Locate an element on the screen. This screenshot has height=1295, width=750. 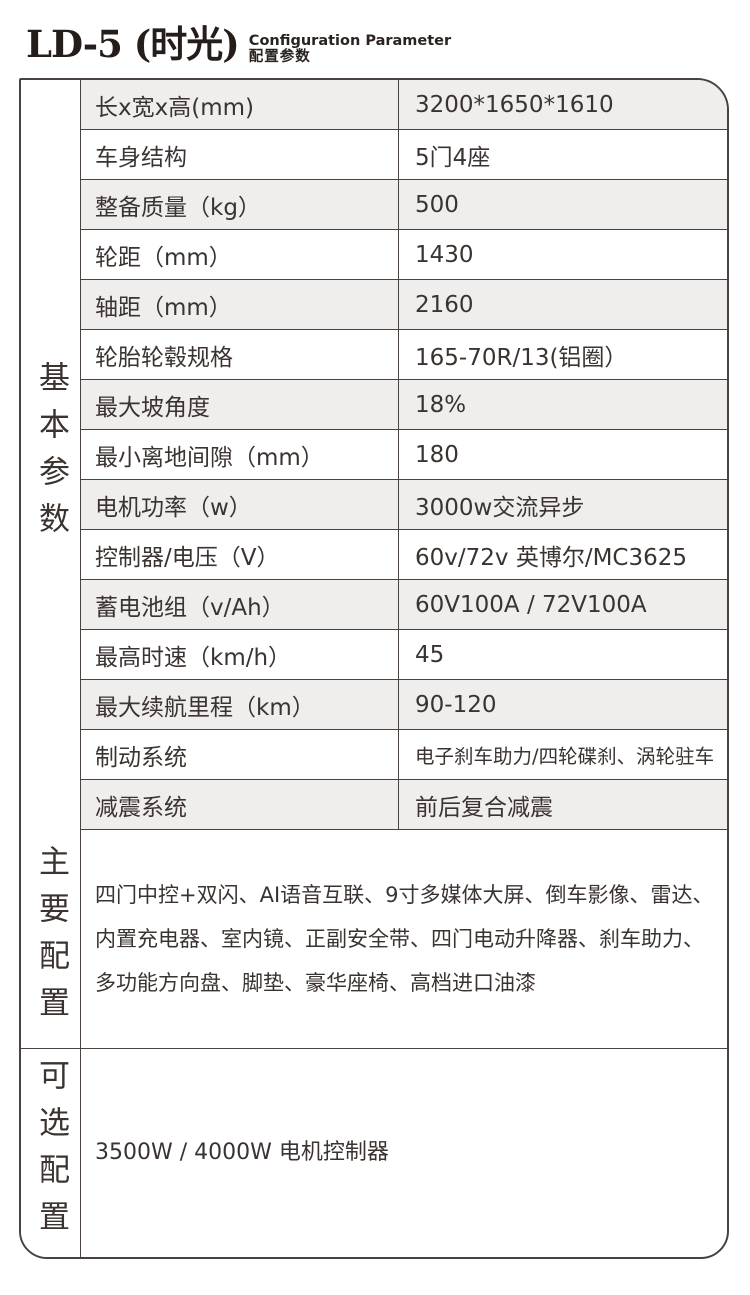
table-row: 车身结构 5门4座 is located at coordinates (404, 155).